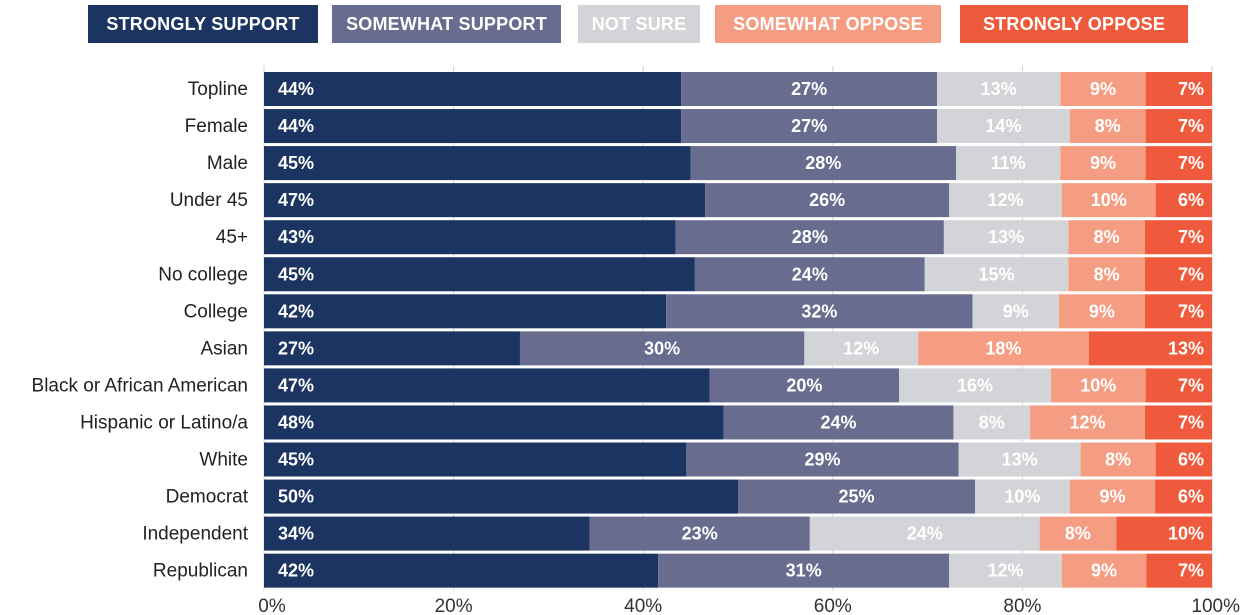 This screenshot has width=1250, height=615. What do you see at coordinates (203, 24) in the screenshot?
I see `legend-item-strongly-support: STRONGLY SUPPORT` at bounding box center [203, 24].